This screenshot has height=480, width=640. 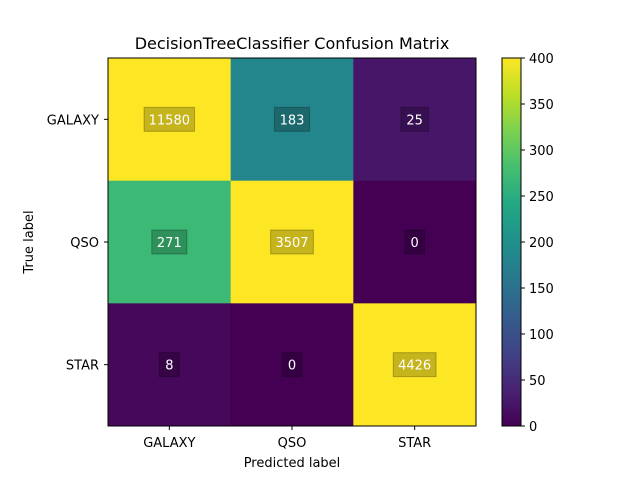 I want to click on y-axis-ticks: GALAXY QSO STAR, so click(x=77, y=243).